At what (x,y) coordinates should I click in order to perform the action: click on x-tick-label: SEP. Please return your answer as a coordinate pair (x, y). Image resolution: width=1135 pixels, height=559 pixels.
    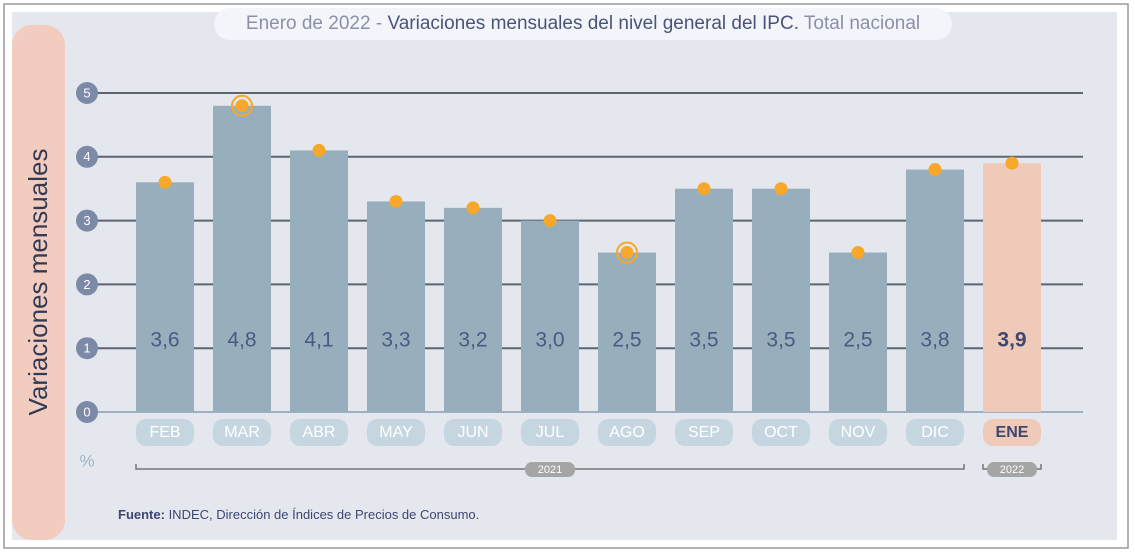
    Looking at the image, I should click on (704, 432).